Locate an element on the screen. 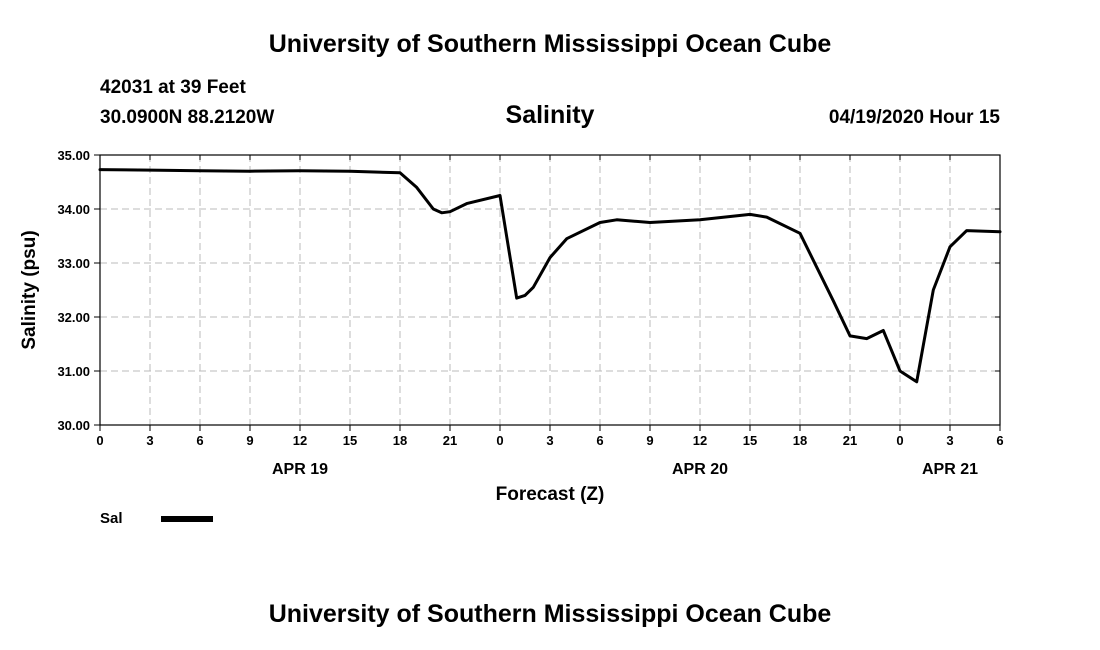  station-label: 42031 at 39 Feet is located at coordinates (173, 87).